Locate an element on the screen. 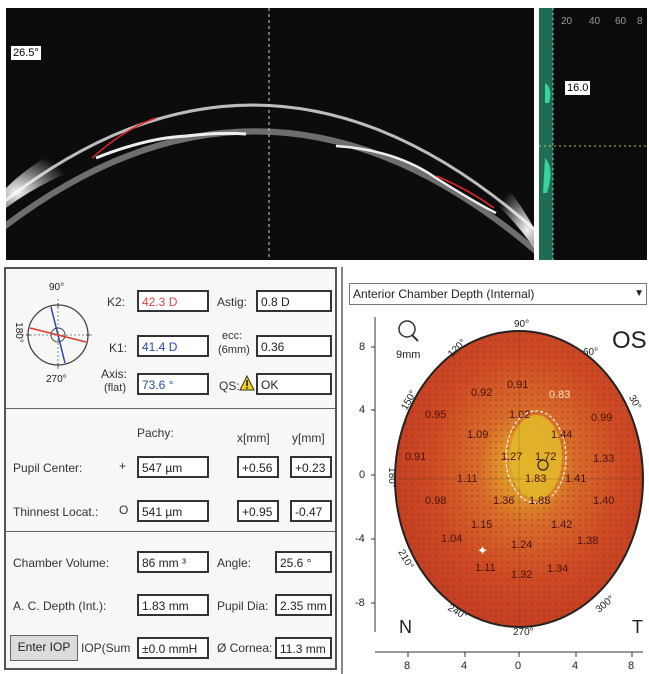 Image resolution: width=649 pixels, height=674 pixels. zoom-label: 9mm is located at coordinates (408, 355).